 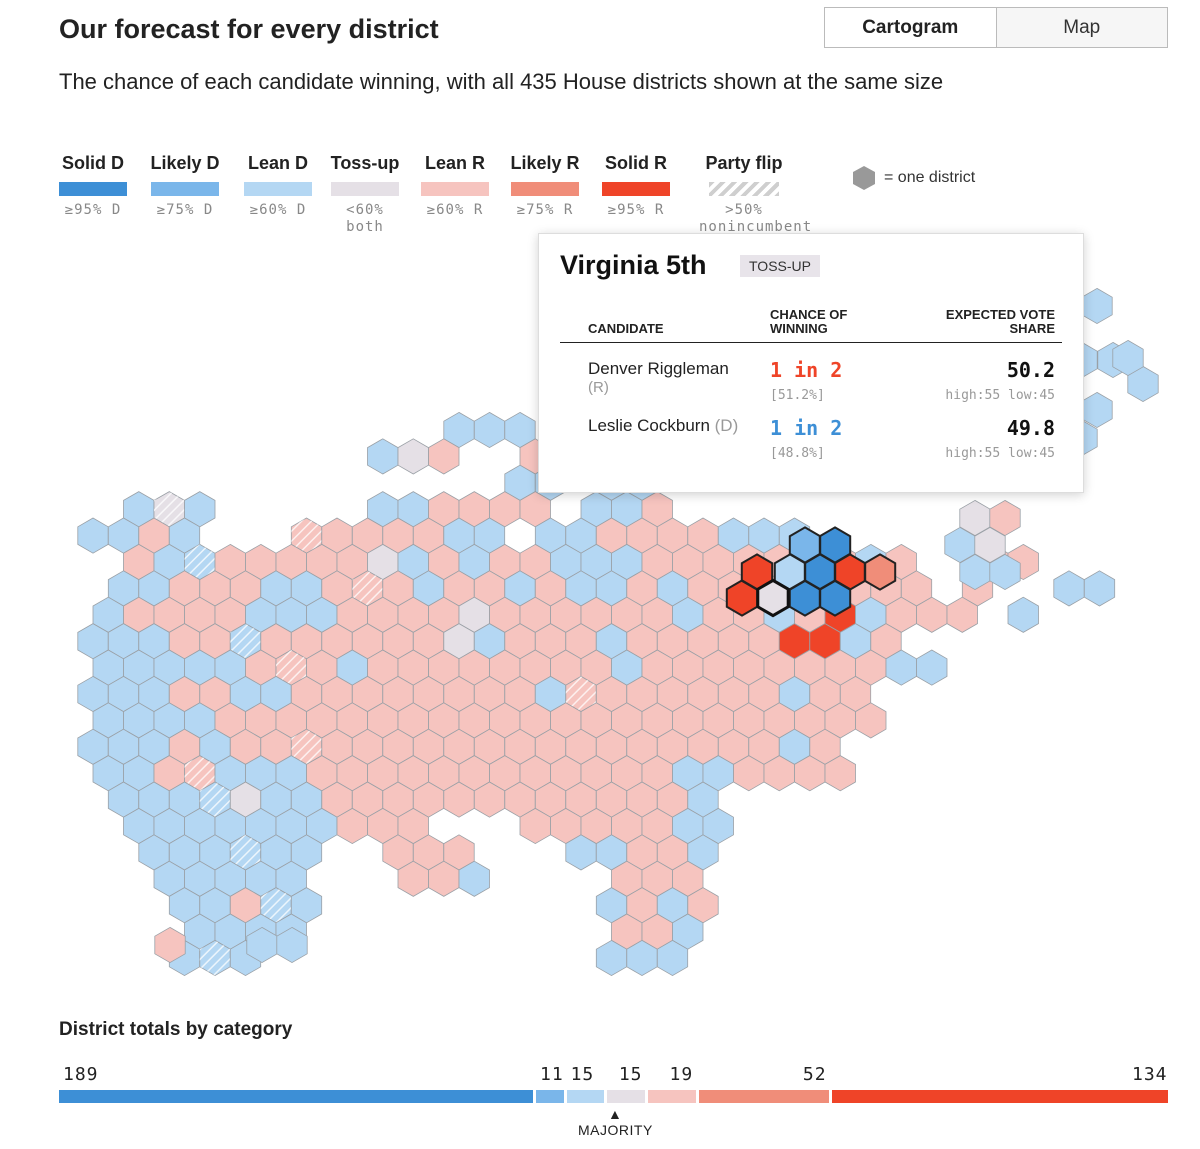 What do you see at coordinates (911, 27) in the screenshot?
I see `cartogram-button: Cartogram` at bounding box center [911, 27].